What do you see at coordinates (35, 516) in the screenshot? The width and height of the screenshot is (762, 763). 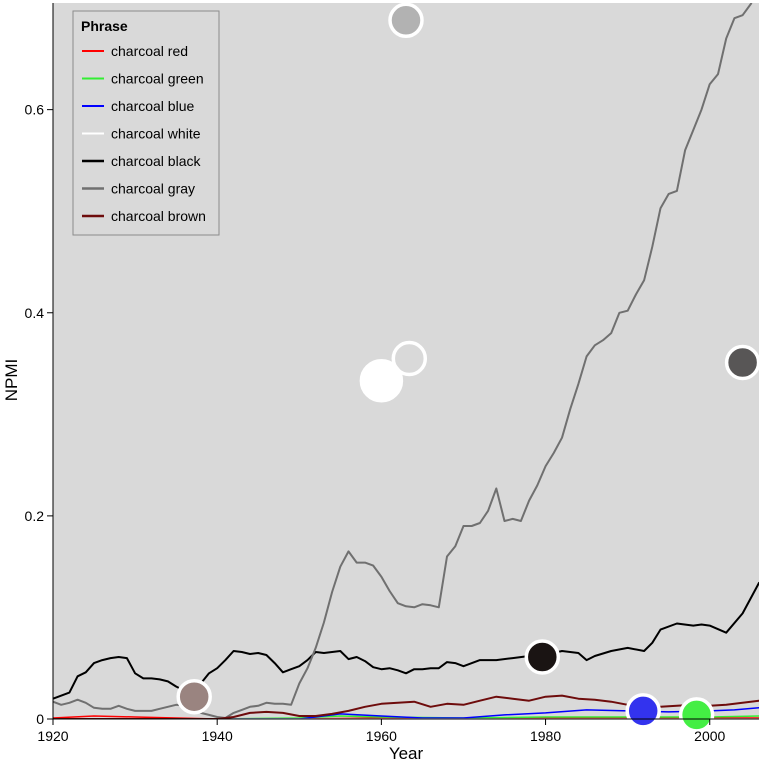 I see `y-tick-label: 0.2` at bounding box center [35, 516].